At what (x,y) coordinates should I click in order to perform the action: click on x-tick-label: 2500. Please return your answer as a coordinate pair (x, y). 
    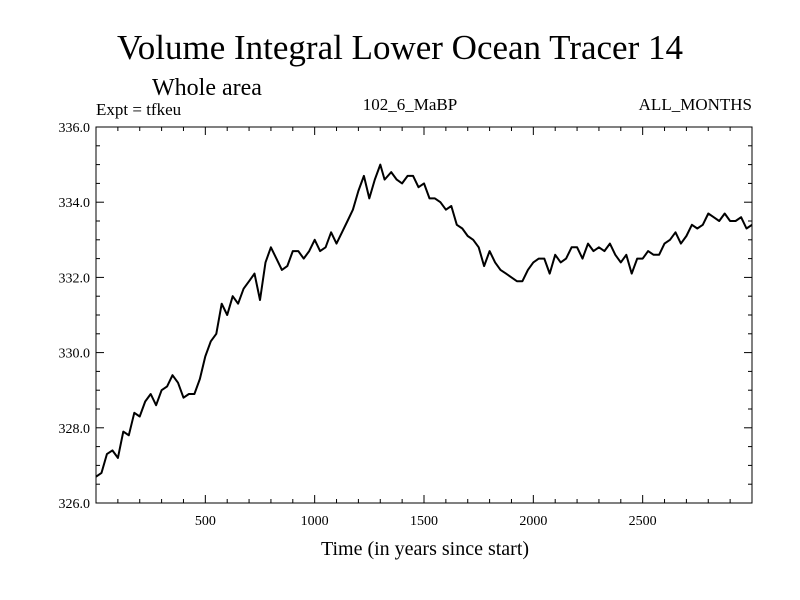
    Looking at the image, I should click on (643, 521).